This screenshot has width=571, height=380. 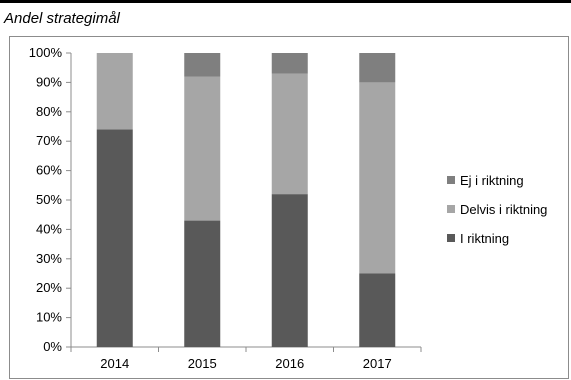 I want to click on x-tick-label: 2017, so click(x=377, y=363).